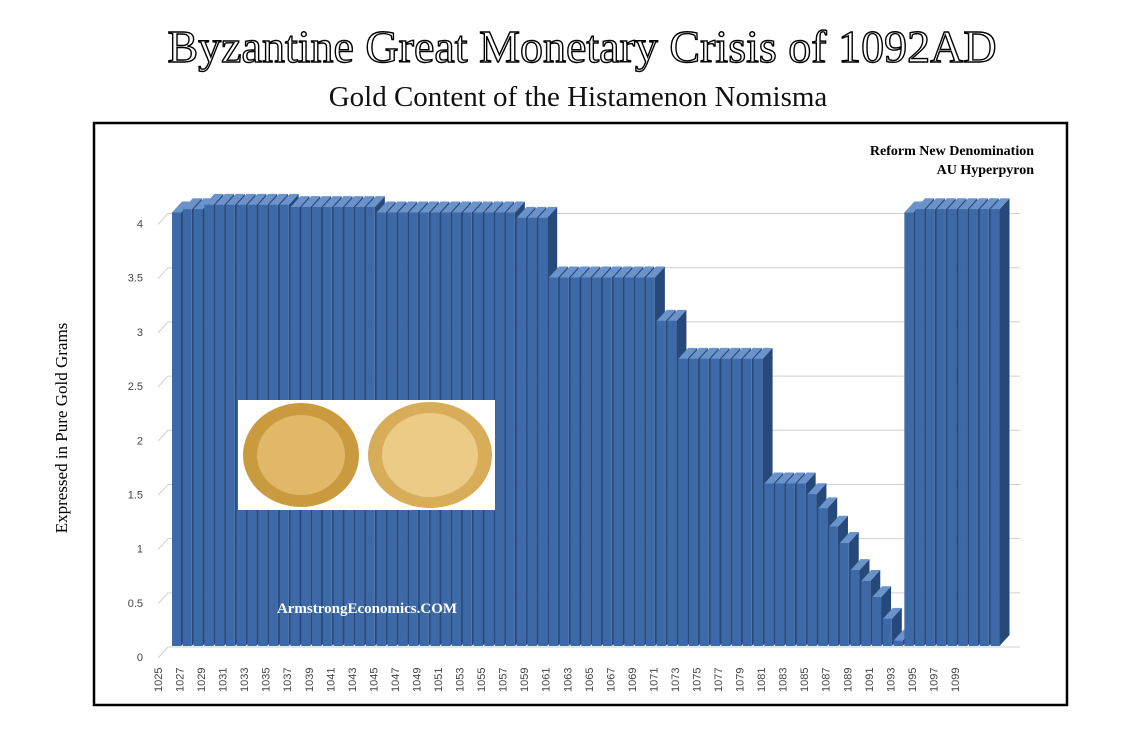 This screenshot has height=755, width=1125. What do you see at coordinates (135, 279) in the screenshot?
I see `y-tick-label: 3.5` at bounding box center [135, 279].